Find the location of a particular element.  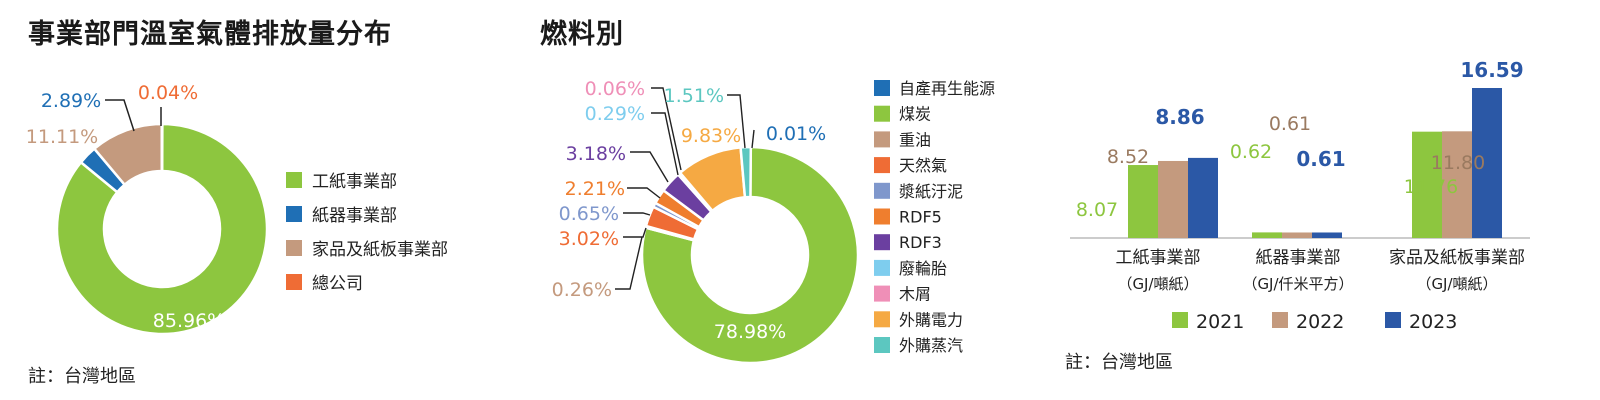

bar-legend-swatch-2023 is located at coordinates (1393, 320).